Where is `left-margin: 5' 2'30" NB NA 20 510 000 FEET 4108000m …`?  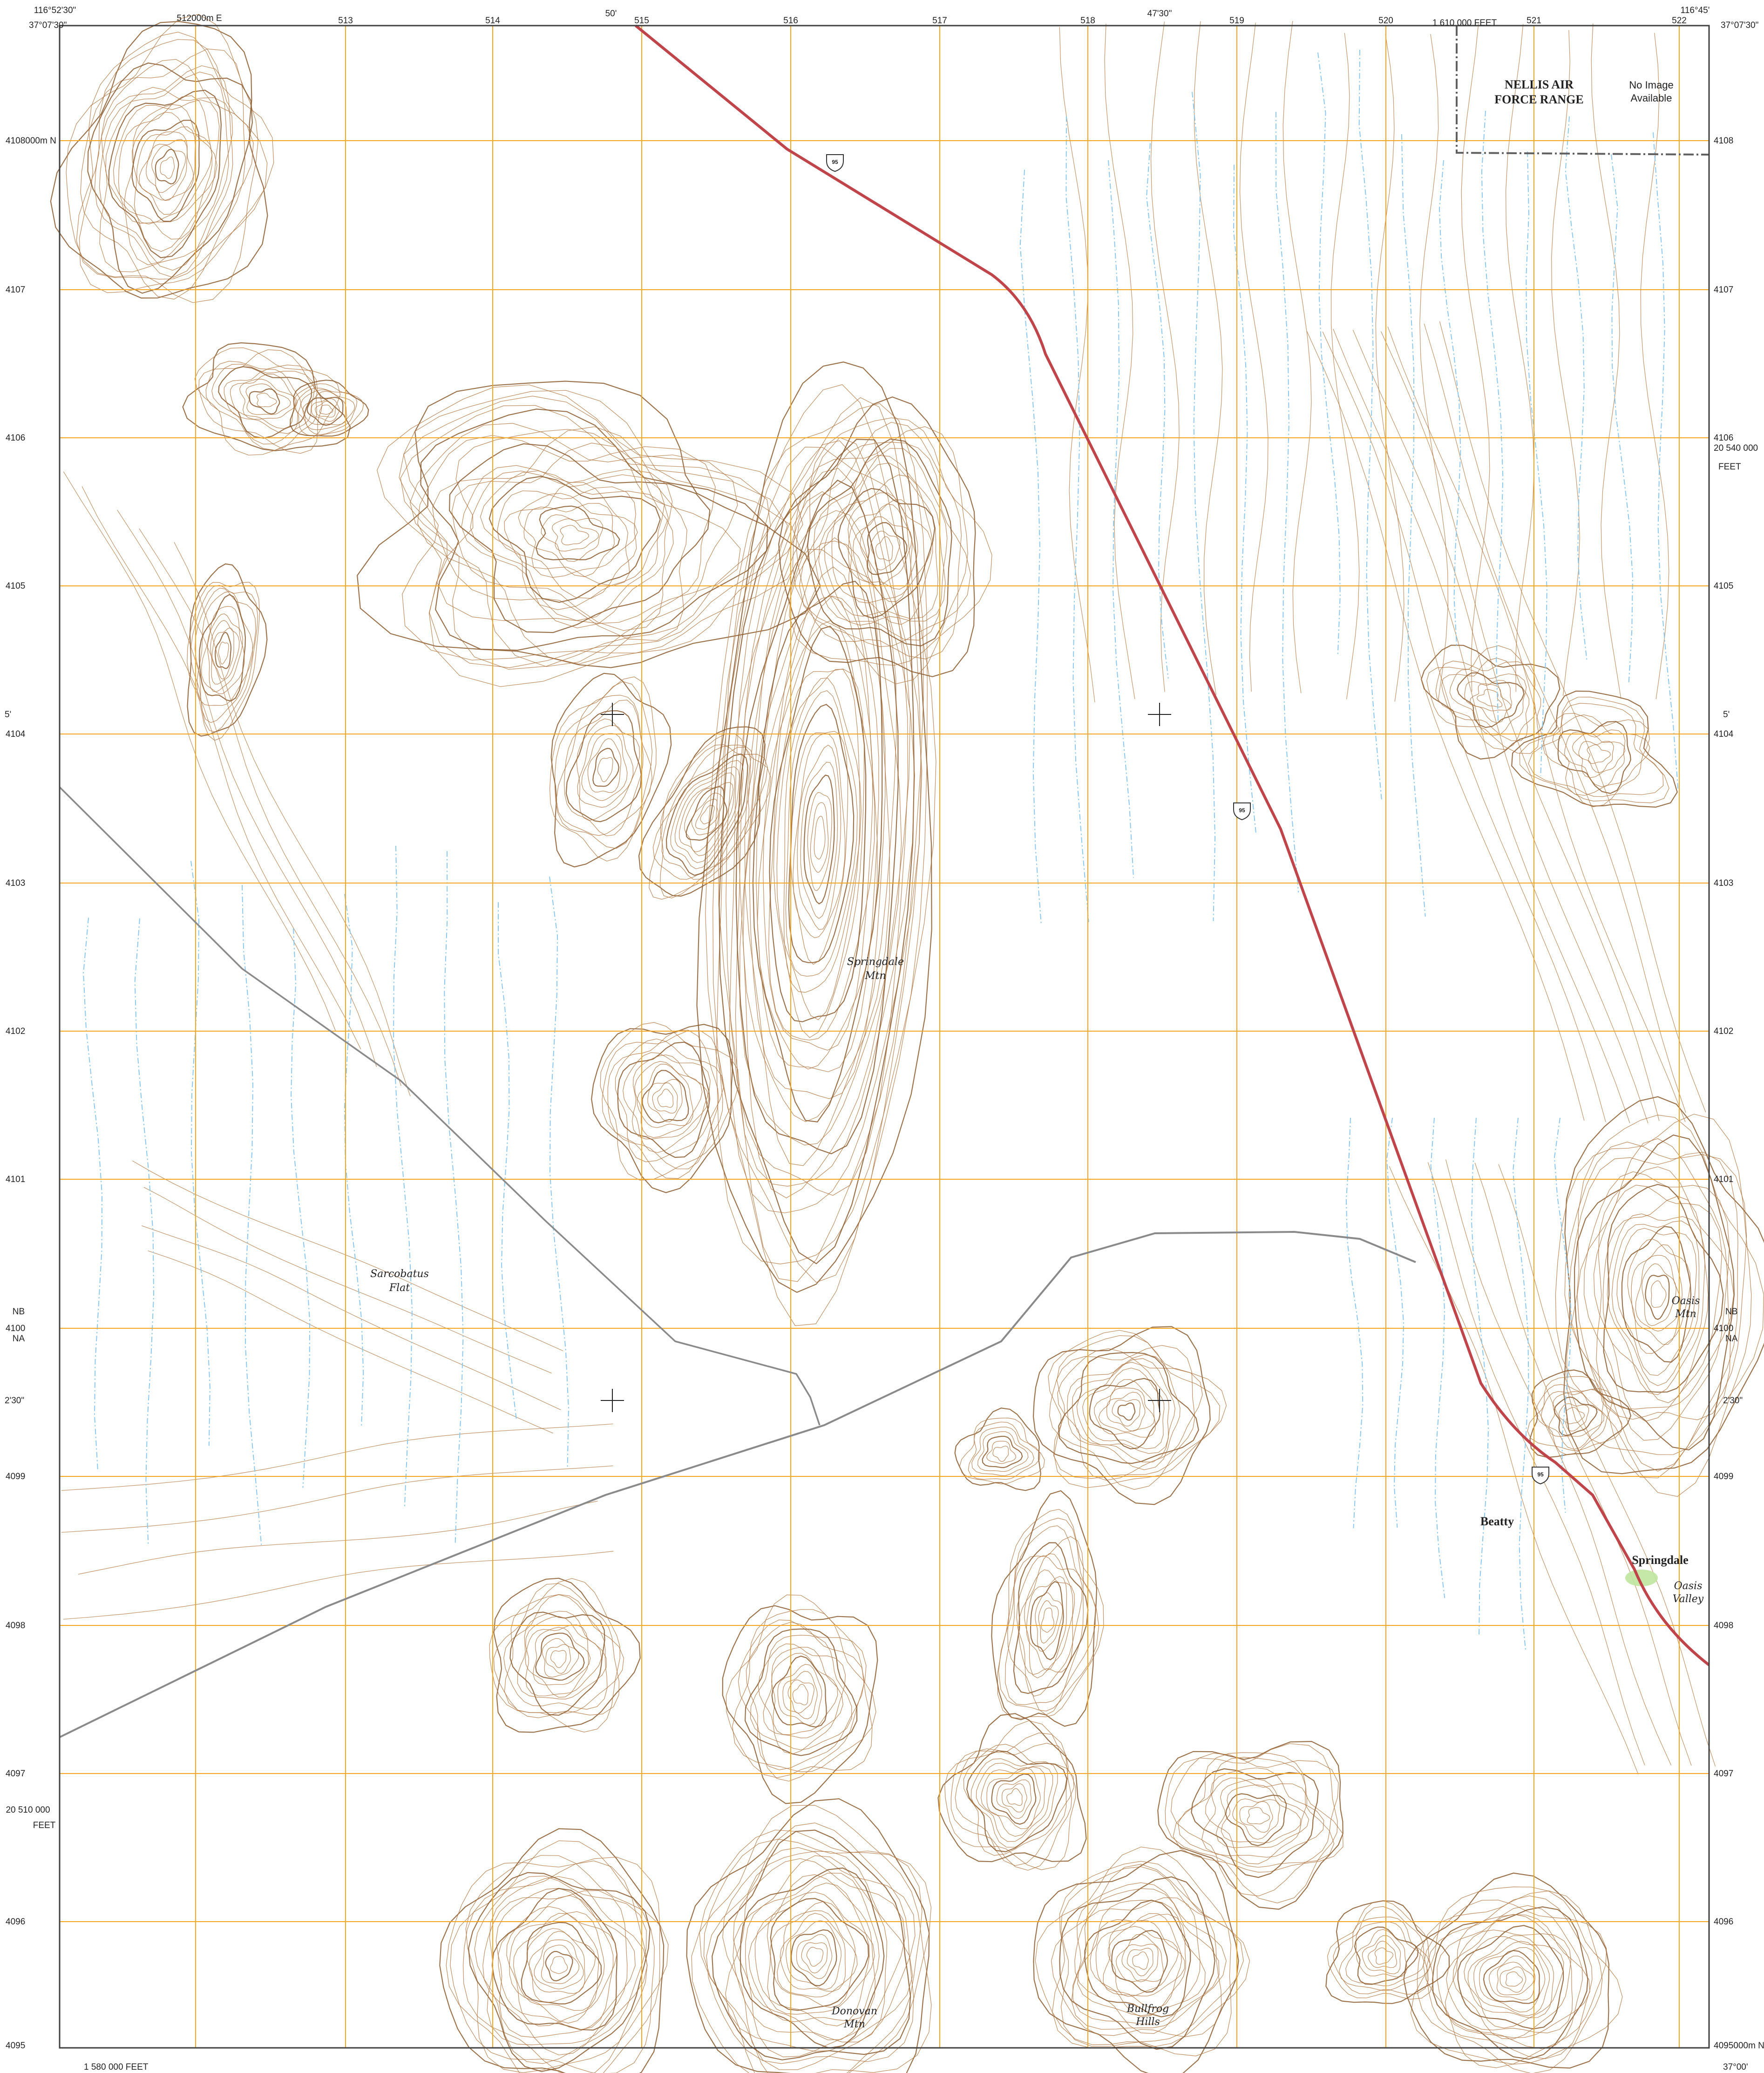
left-margin: 5' 2'30" NB NA 20 510 000 FEET 4108000m … is located at coordinates (30, 1093).